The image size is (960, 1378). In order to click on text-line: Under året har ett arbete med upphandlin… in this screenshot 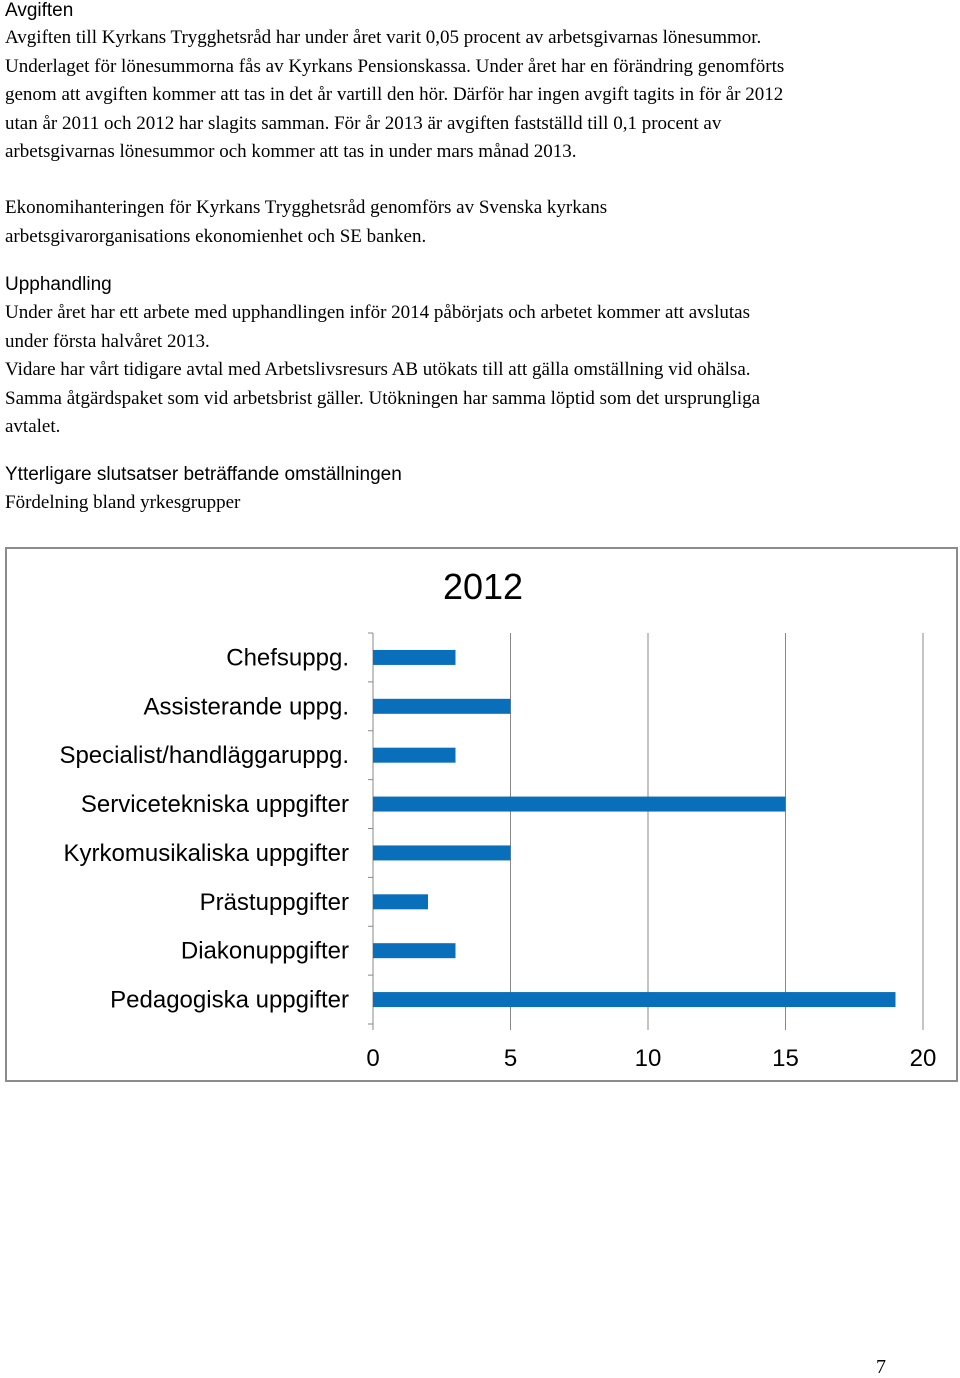, I will do `click(377, 312)`.